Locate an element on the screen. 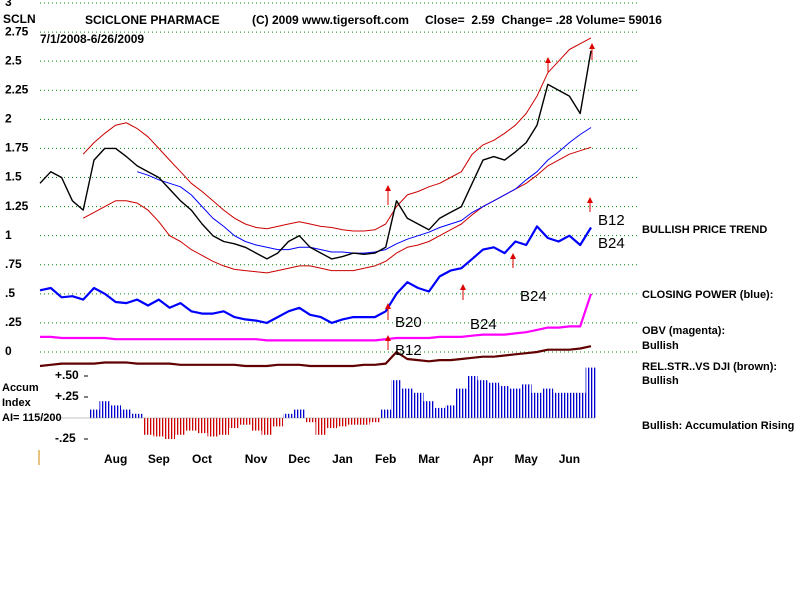 The image size is (800, 600). x-tick-label: Mar is located at coordinates (429, 459).